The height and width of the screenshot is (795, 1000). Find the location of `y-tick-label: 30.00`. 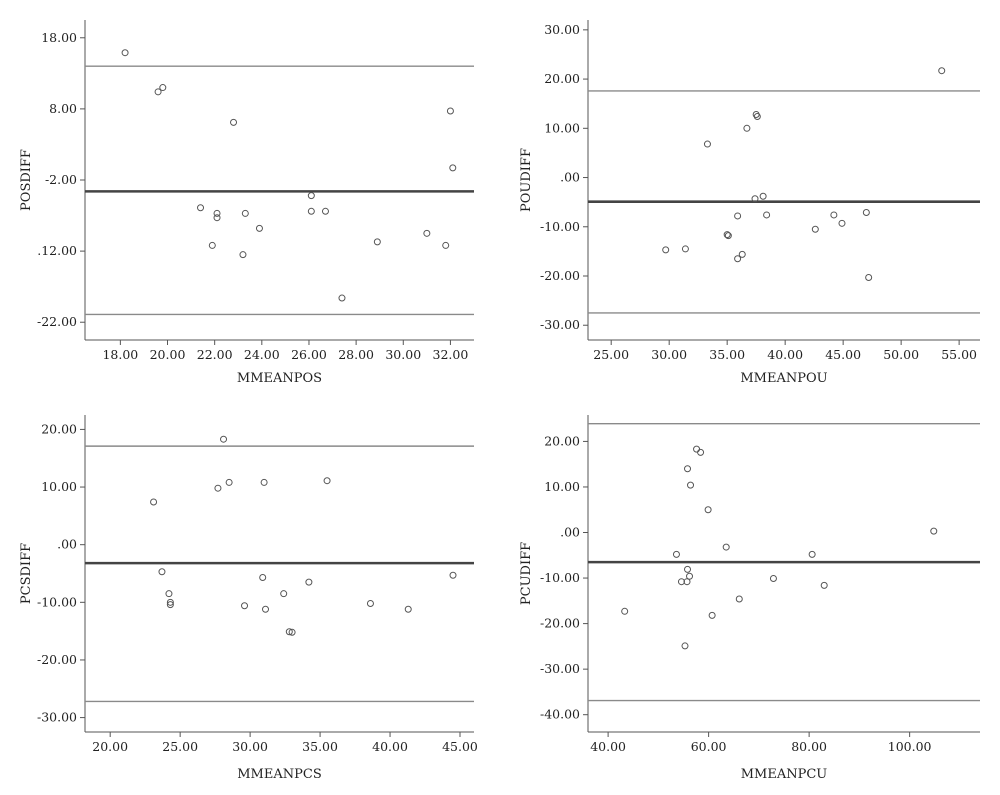

y-tick-label: 30.00 is located at coordinates (562, 29).